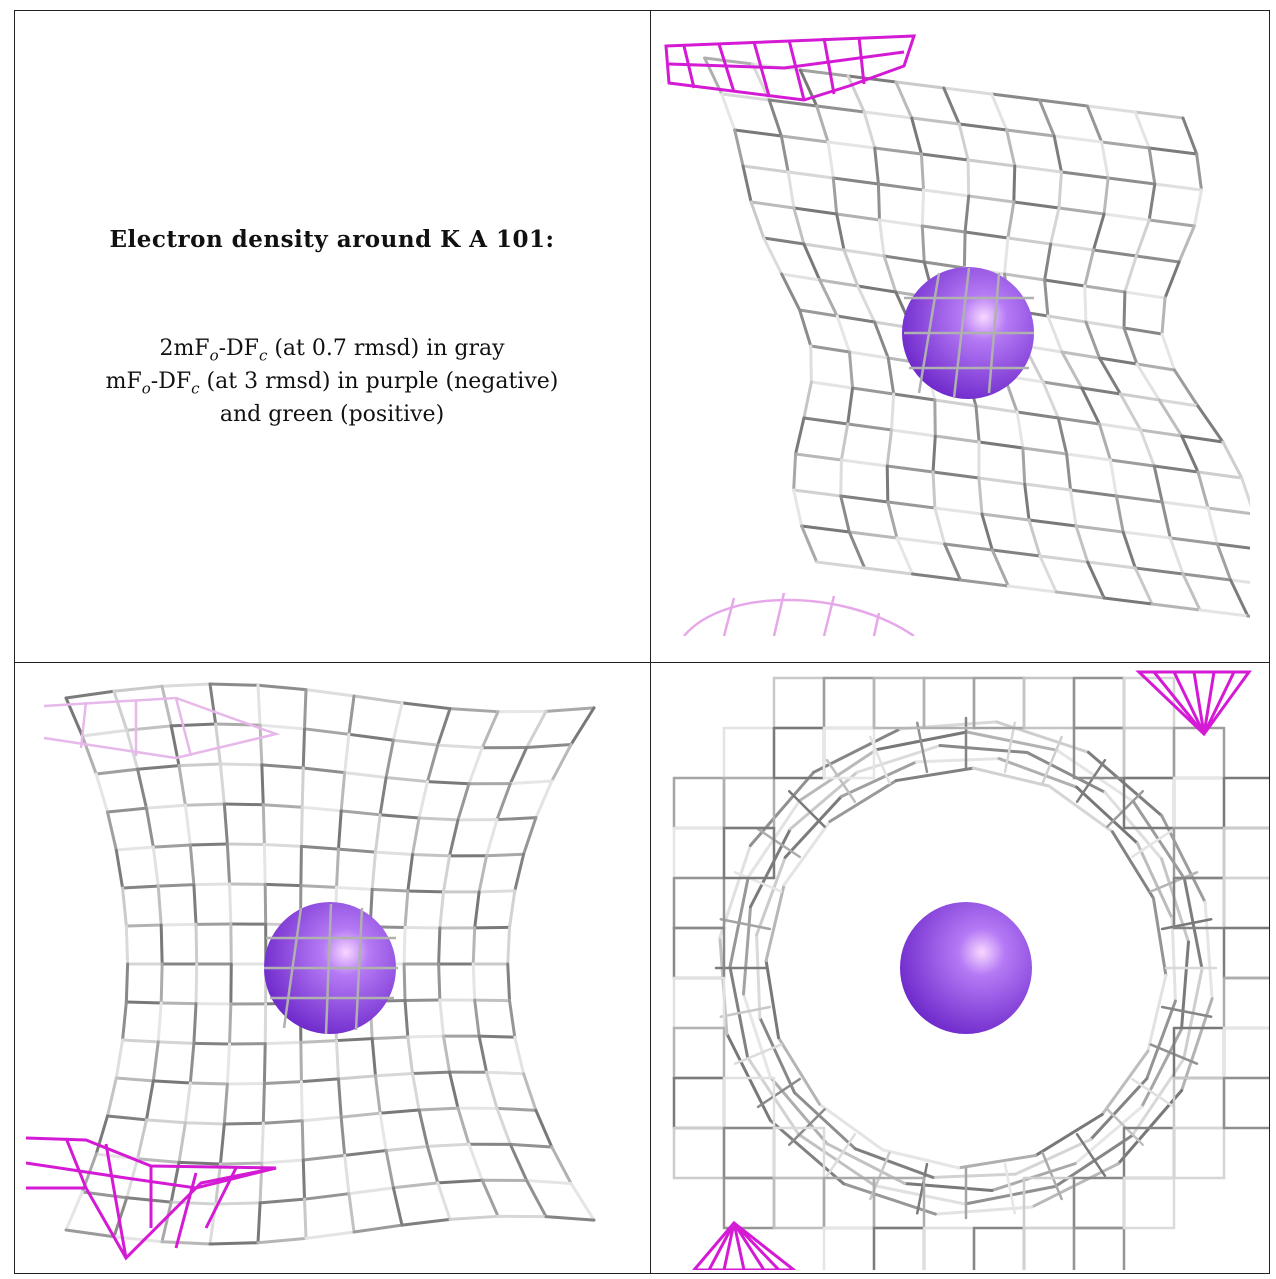 Image resolution: width=1276 pixels, height=1279 pixels. Describe the element at coordinates (195, 388) in the screenshot. I see `diff-map-sub-c: c` at that location.